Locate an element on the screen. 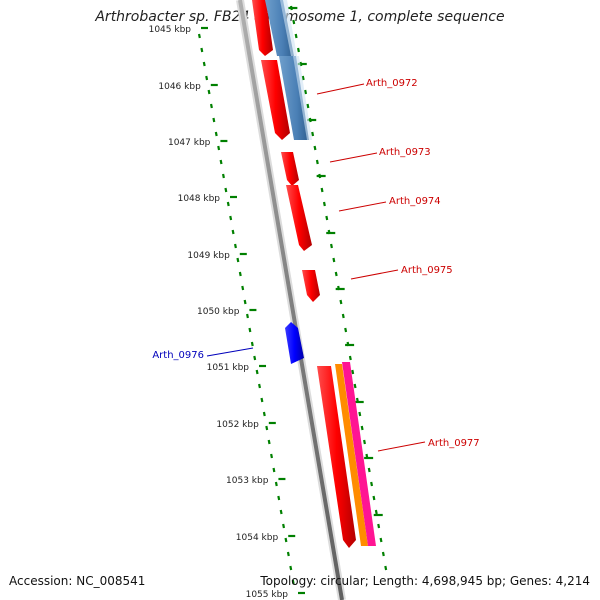 The width and height of the screenshot is (600, 600). gene-arth-0977-pink-track is located at coordinates (359, 454).